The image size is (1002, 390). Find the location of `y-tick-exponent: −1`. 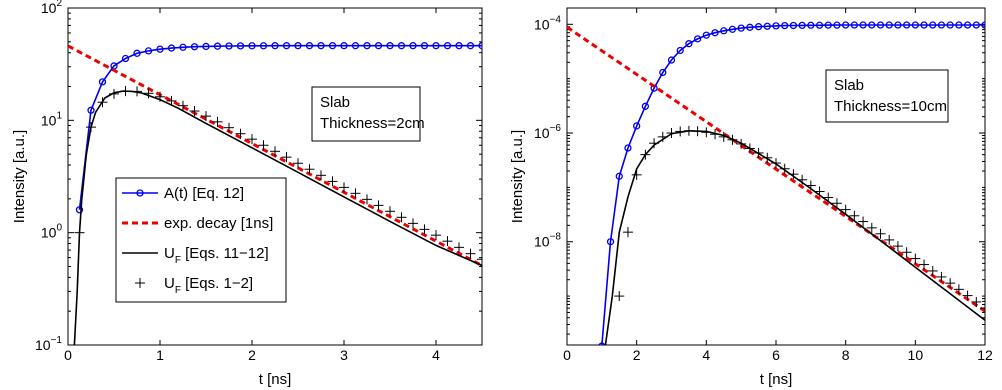

y-tick-exponent: −1 is located at coordinates (57, 340).